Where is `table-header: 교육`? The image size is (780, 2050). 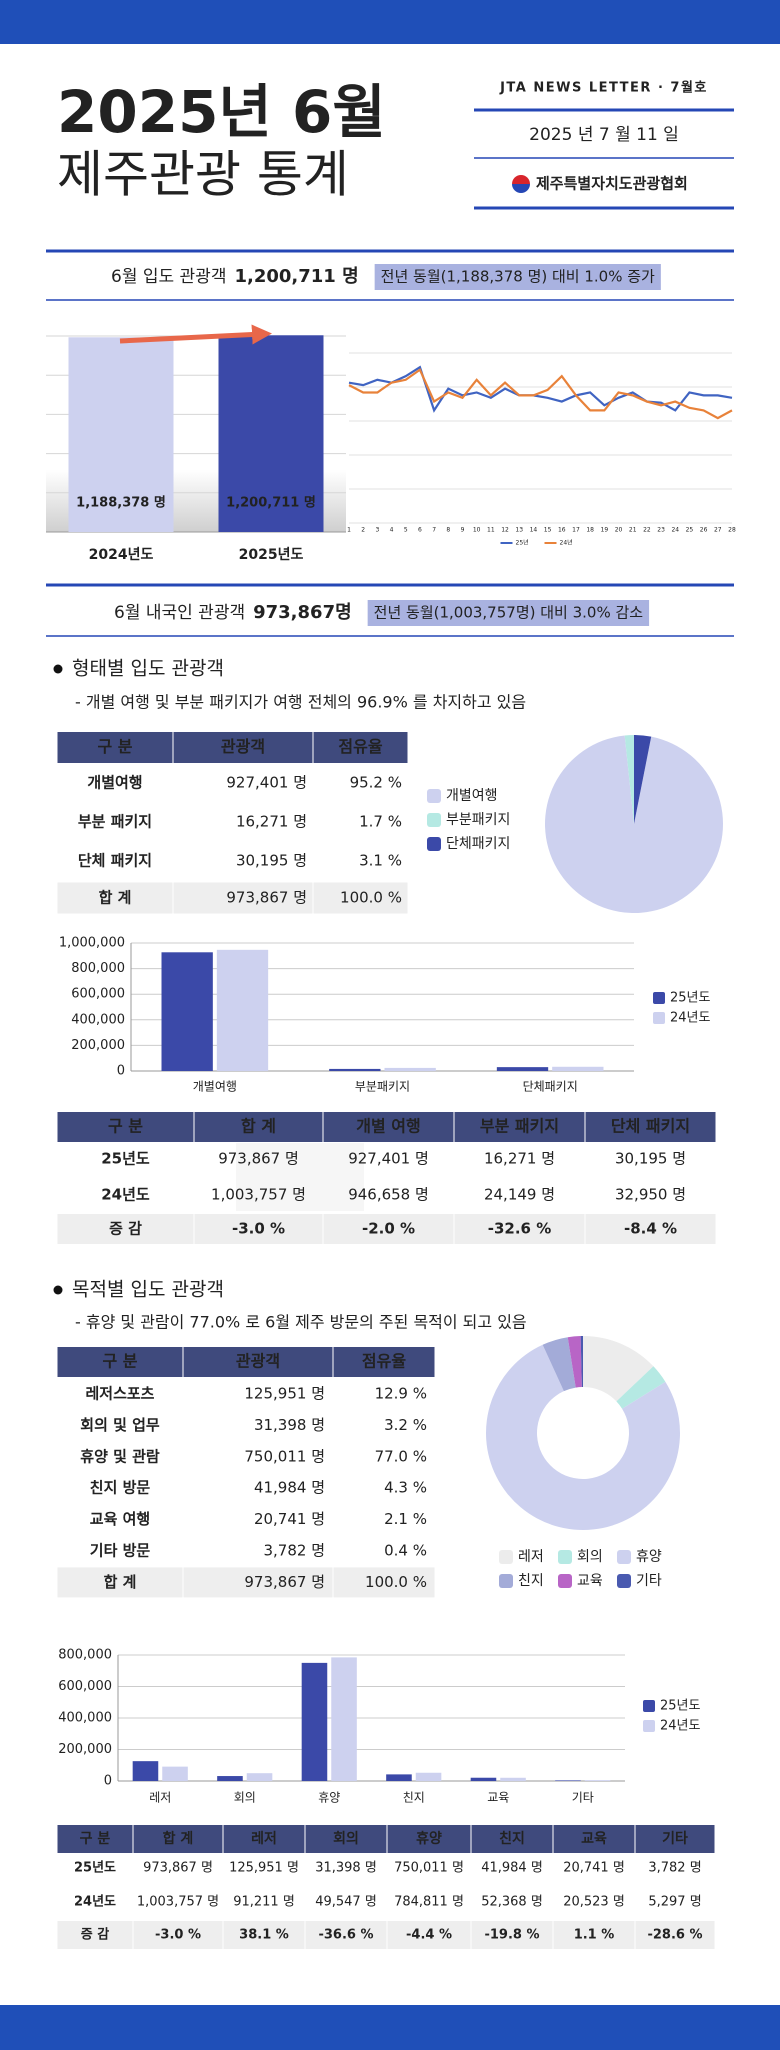
table-header: 교육 is located at coordinates (594, 1839).